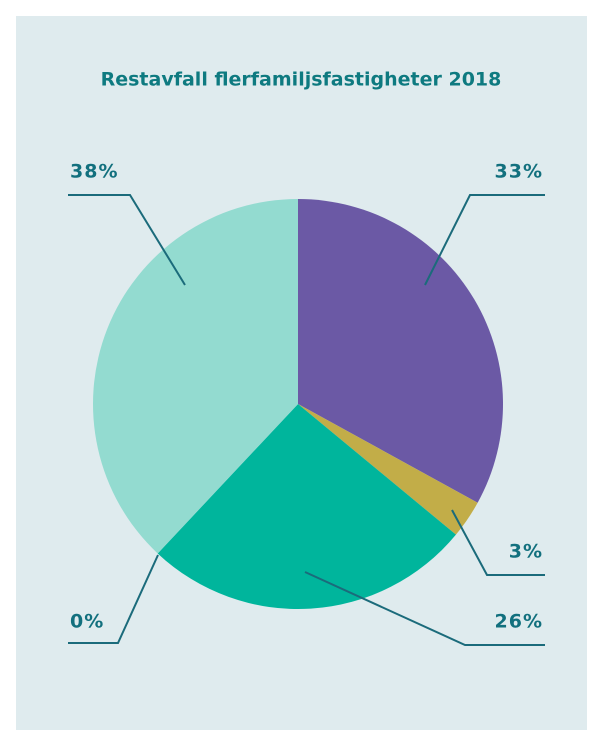 Image resolution: width=603 pixels, height=746 pixels. What do you see at coordinates (87, 622) in the screenshot?
I see `data-label: 0%` at bounding box center [87, 622].